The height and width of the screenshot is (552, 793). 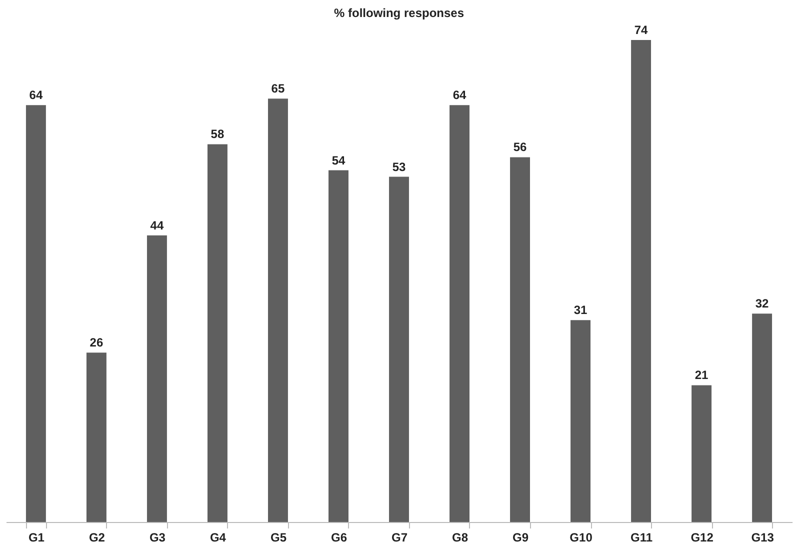 What do you see at coordinates (36, 537) in the screenshot?
I see `x-tick-label: G1` at bounding box center [36, 537].